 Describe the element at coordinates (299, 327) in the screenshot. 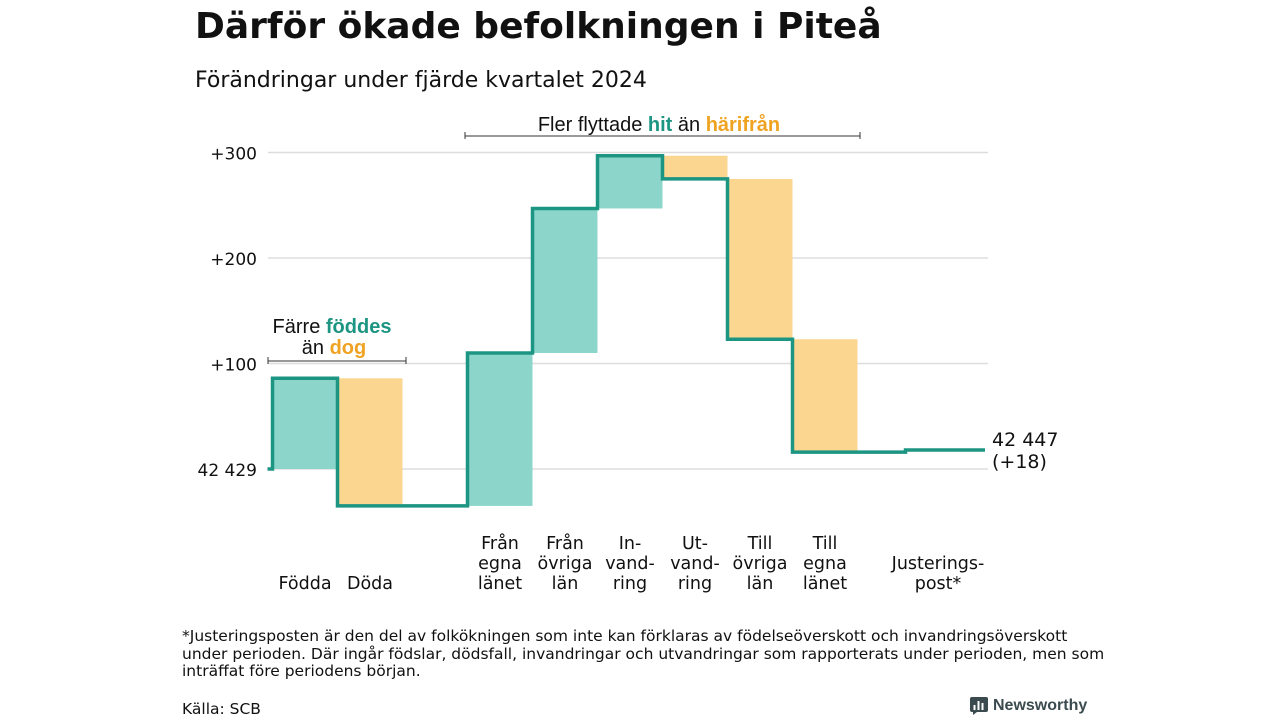

I see `births-annotation-text: Färre` at that location.